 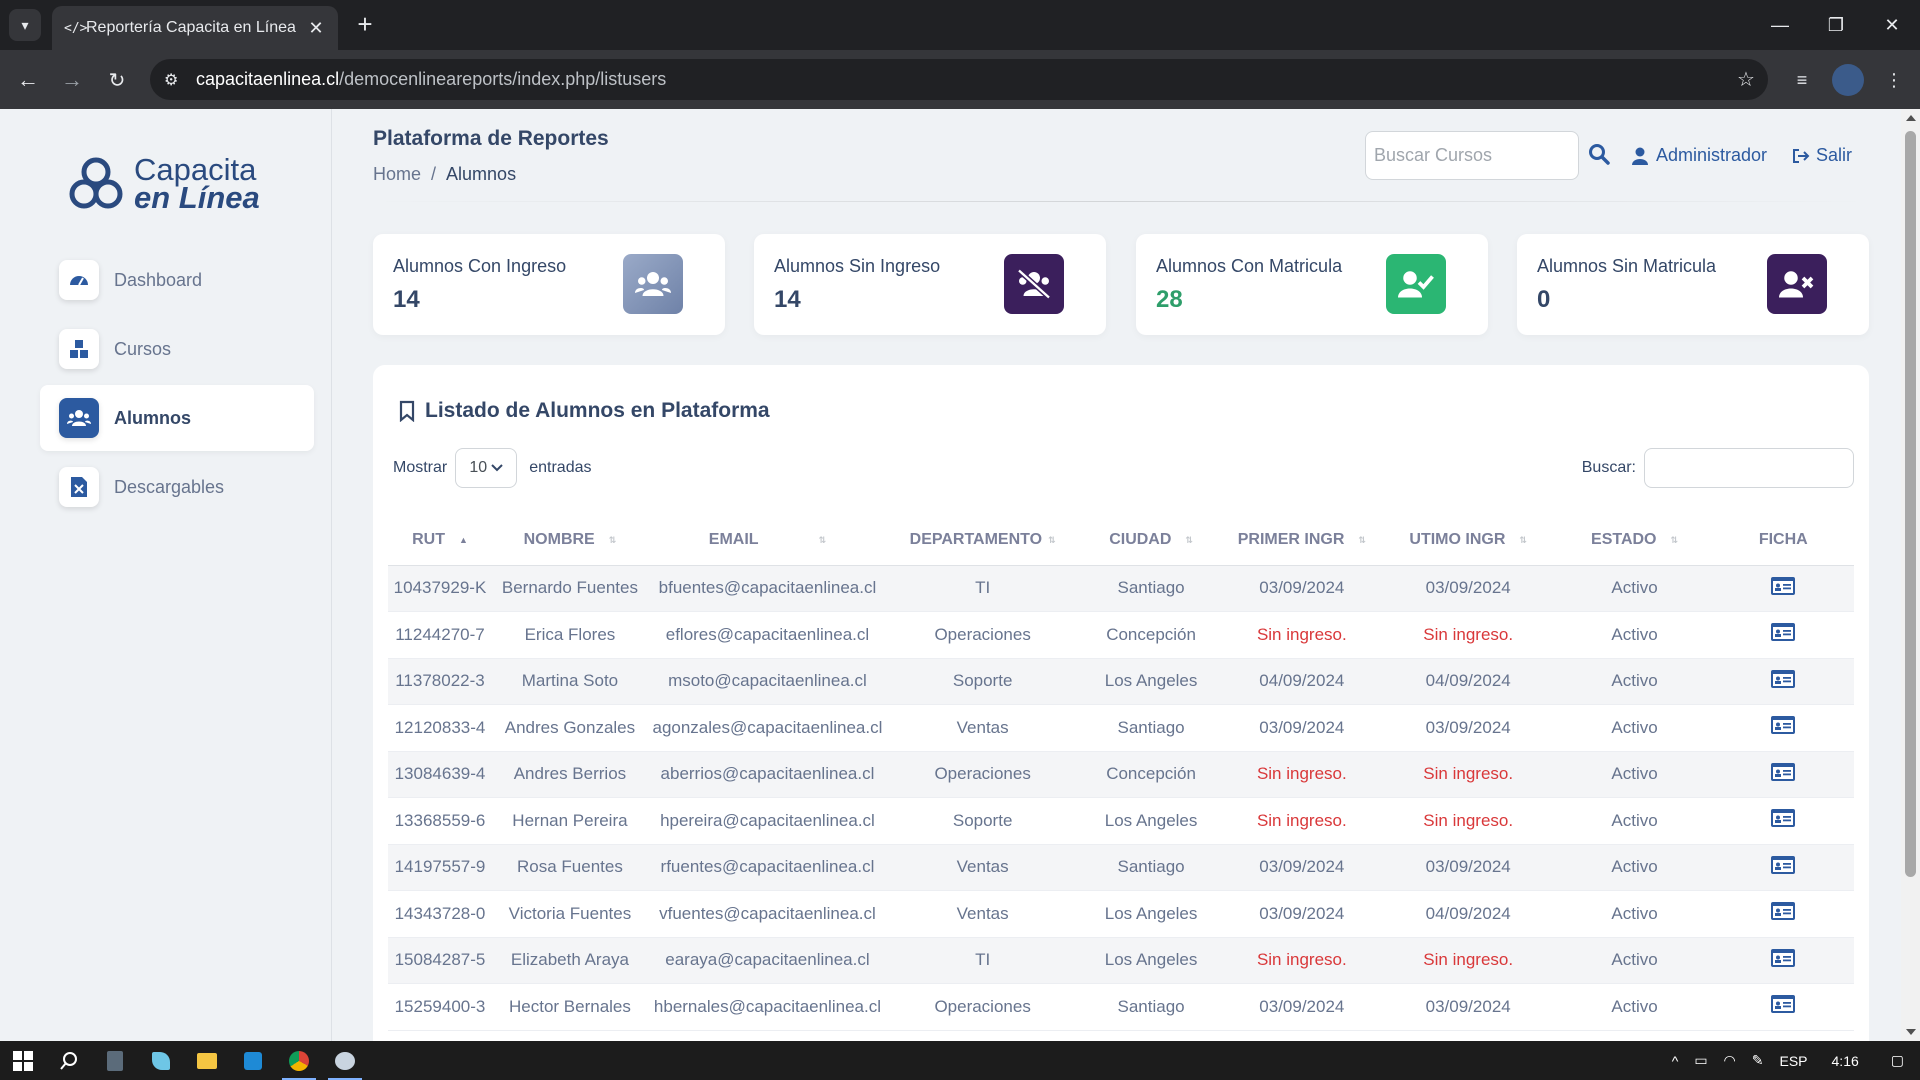 I want to click on sidebar-item-cursos: Cursos, so click(x=177, y=349).